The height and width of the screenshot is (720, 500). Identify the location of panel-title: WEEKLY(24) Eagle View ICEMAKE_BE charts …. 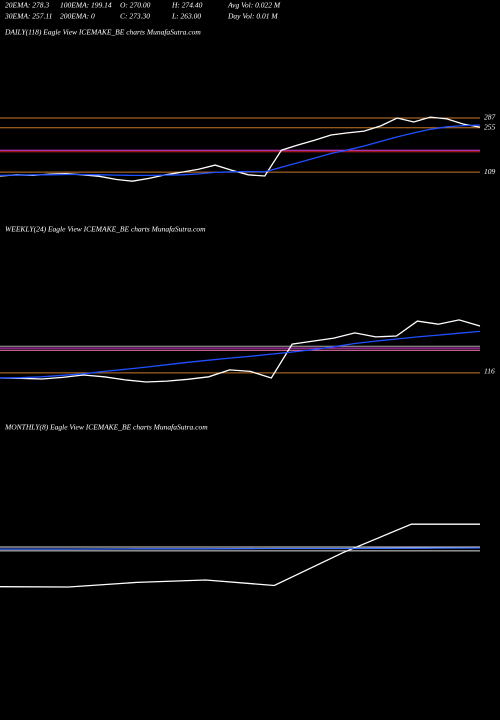
(105, 229).